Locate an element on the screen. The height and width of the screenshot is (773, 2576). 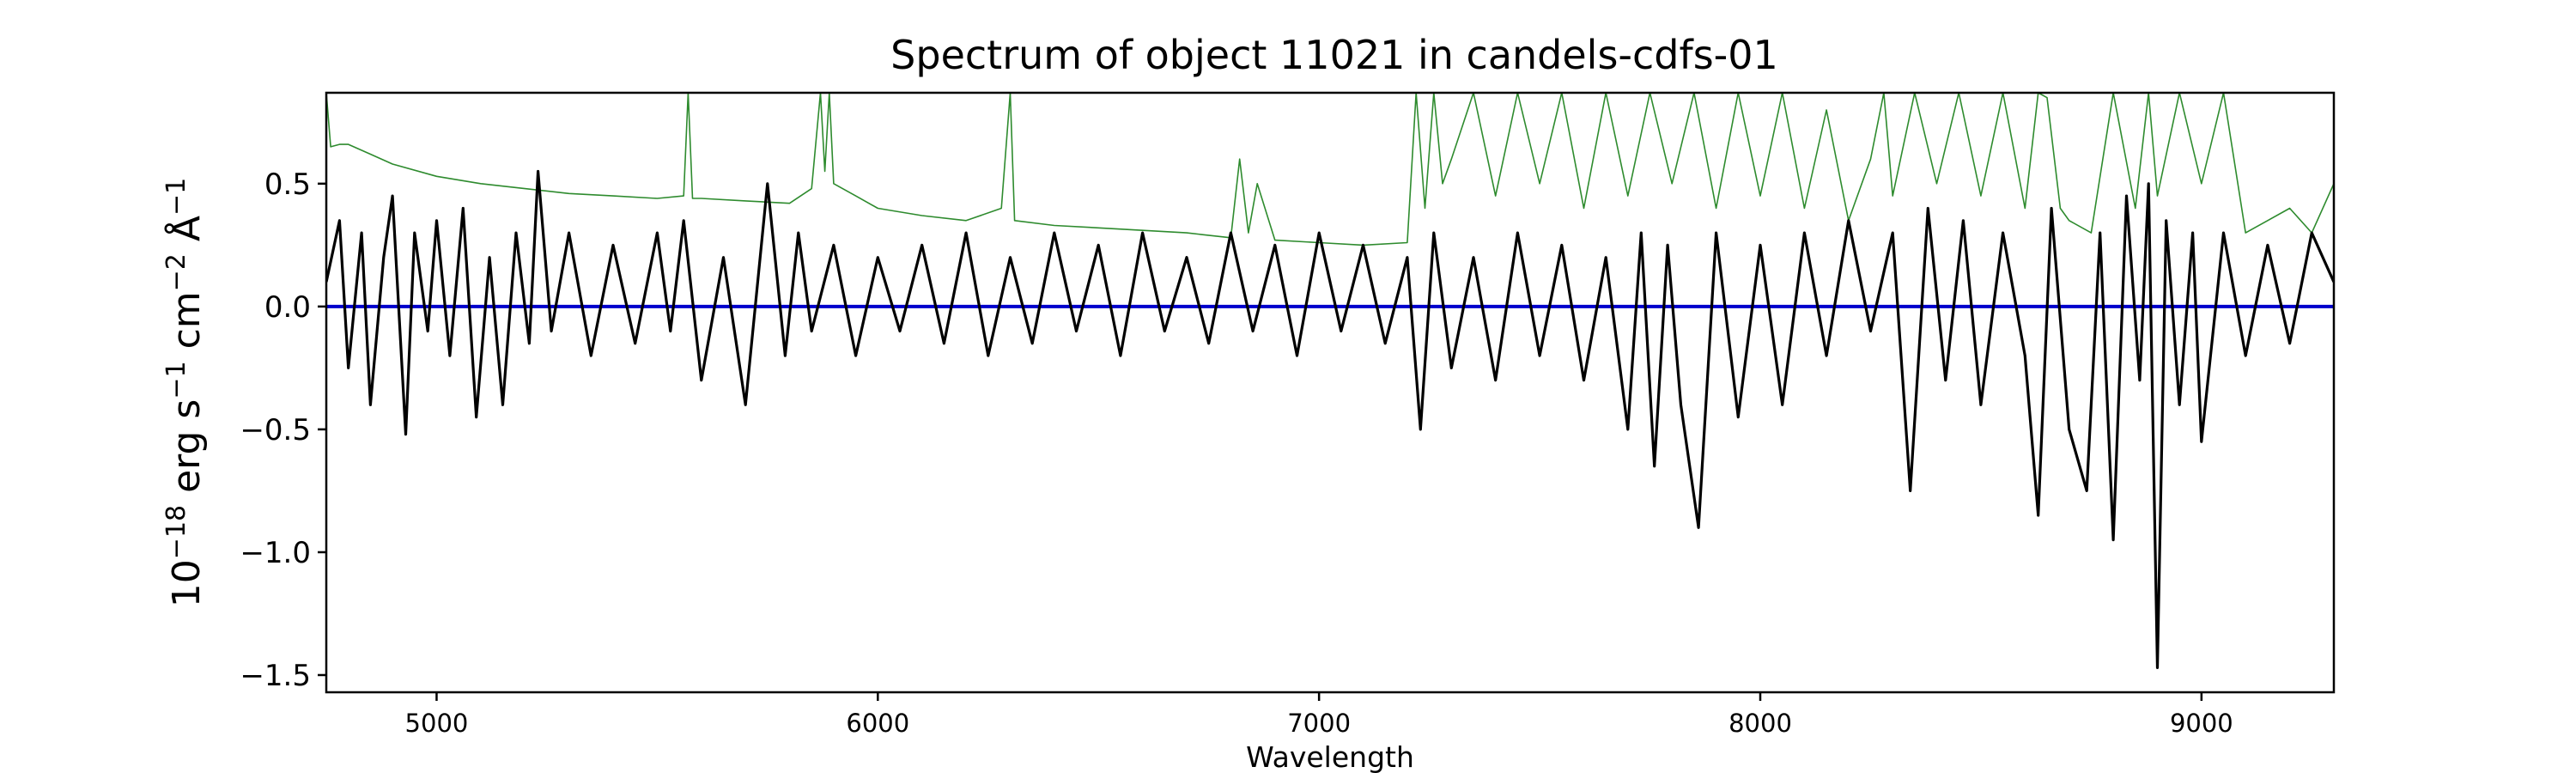
y-axis-label-exp2: −1 is located at coordinates (176, 380).